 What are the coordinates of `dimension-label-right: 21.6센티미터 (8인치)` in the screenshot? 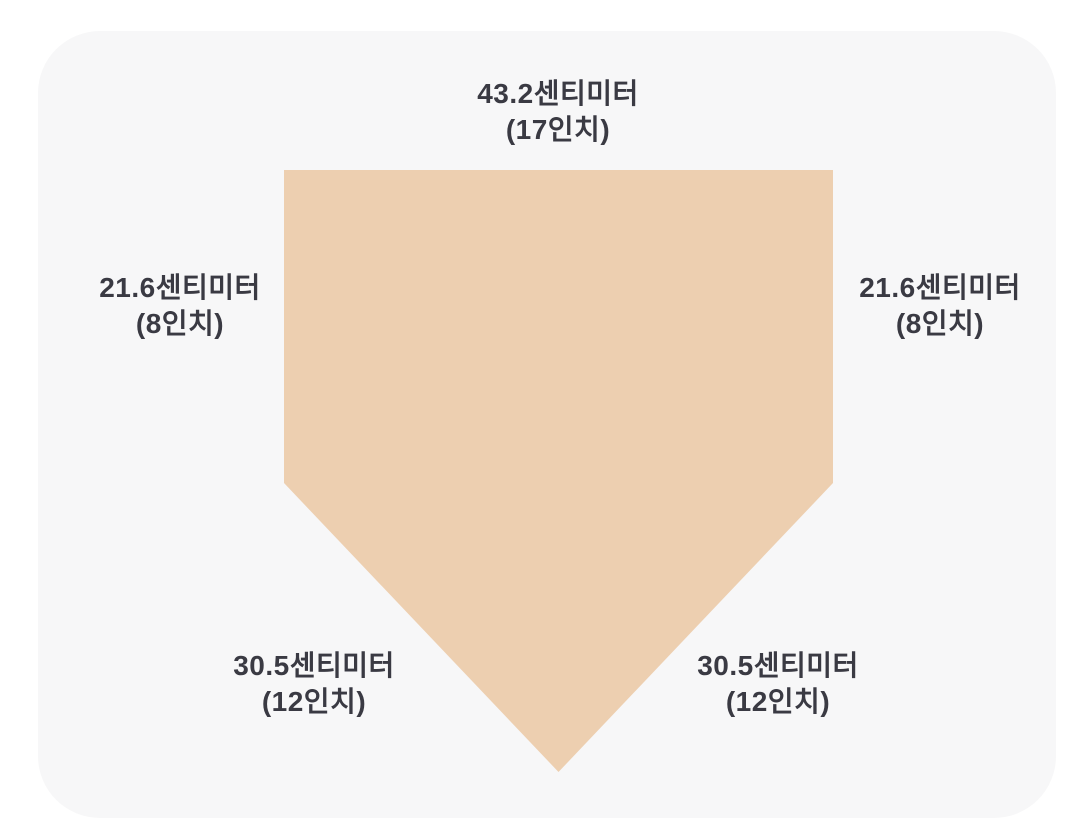 It's located at (940, 306).